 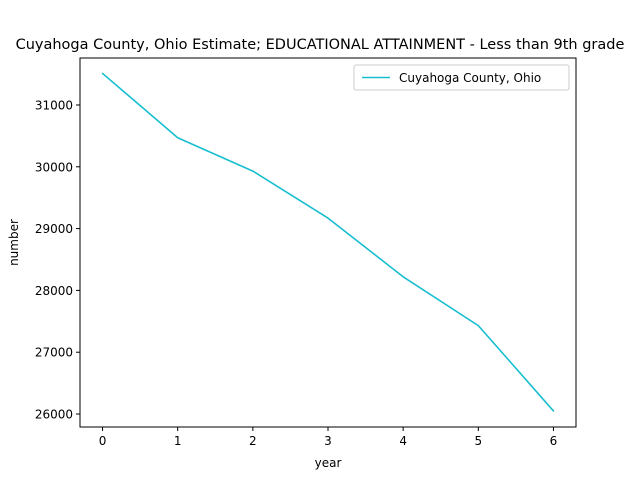 I want to click on y-tick-label: 29000, so click(x=54, y=229).